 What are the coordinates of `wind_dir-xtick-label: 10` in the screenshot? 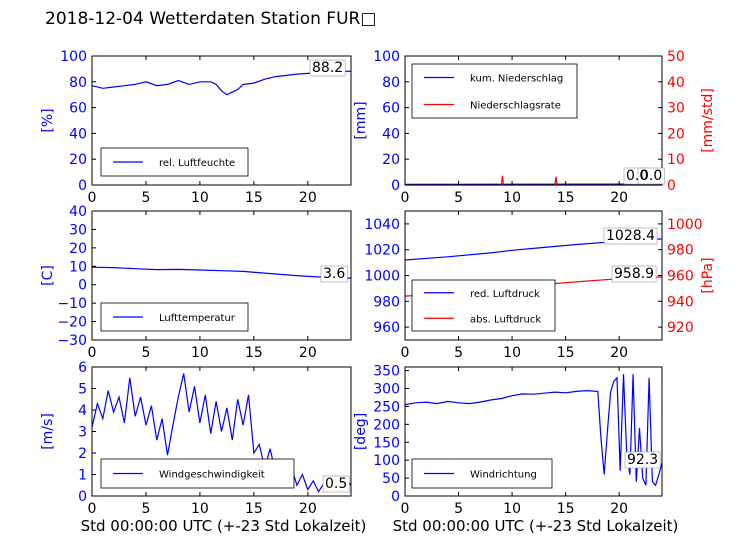 It's located at (512, 509).